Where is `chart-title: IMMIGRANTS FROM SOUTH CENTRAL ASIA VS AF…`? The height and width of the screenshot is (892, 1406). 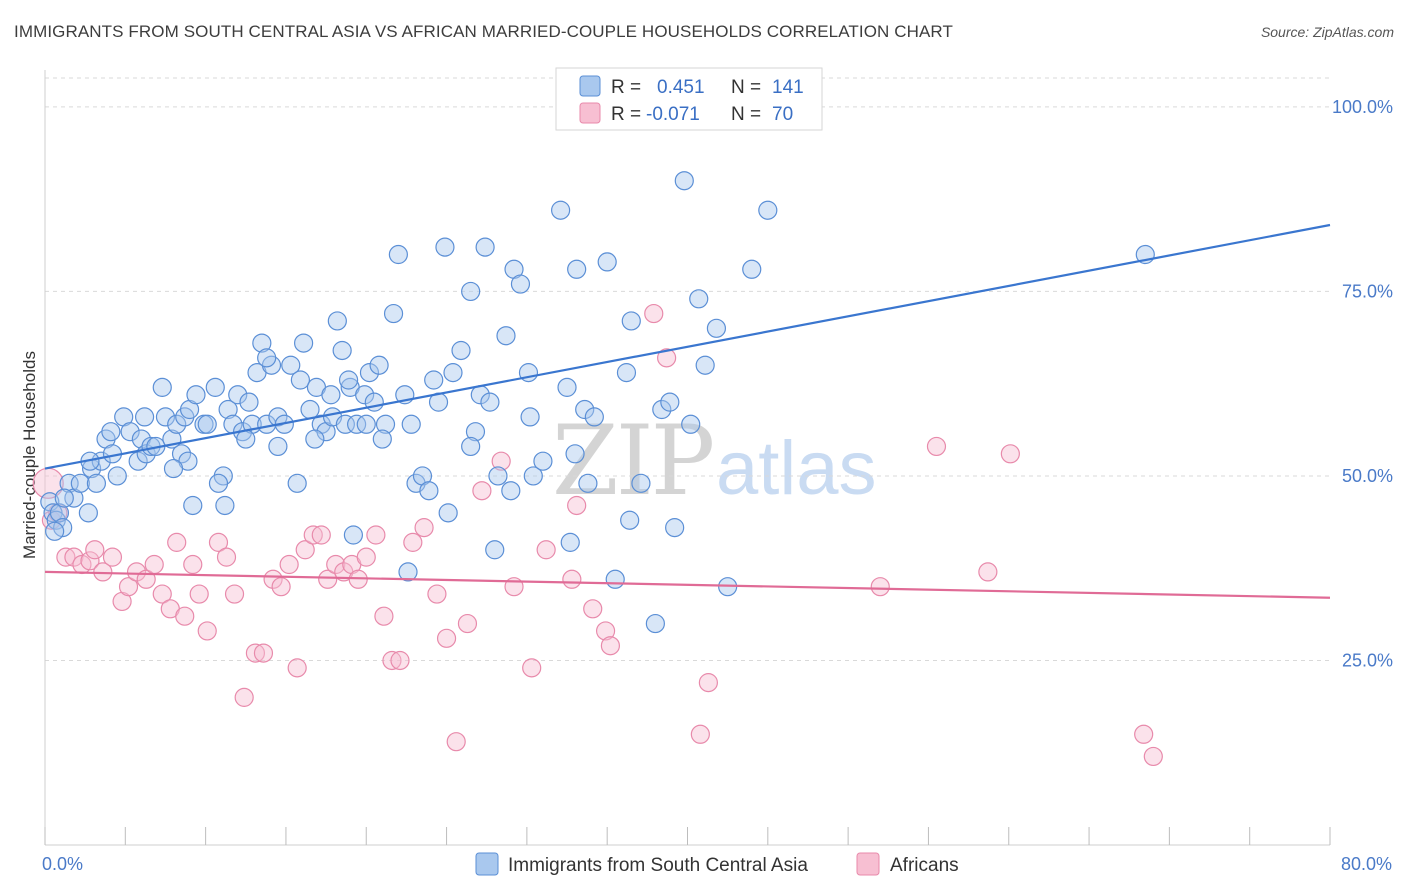
chart-title: IMMIGRANTS FROM SOUTH CENTRAL ASIA VS AF… is located at coordinates (483, 31).